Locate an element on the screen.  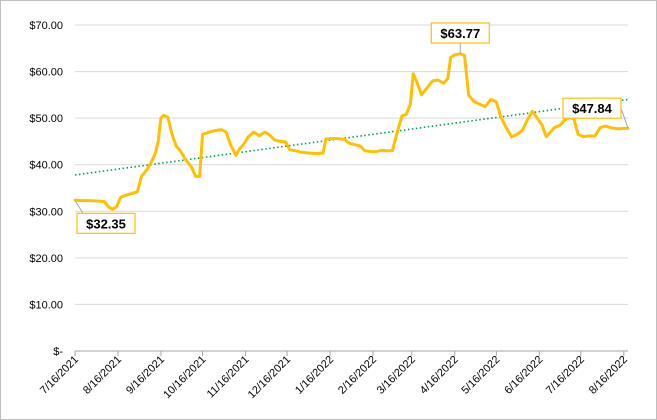
callout-0: $32.35 is located at coordinates (105, 217).